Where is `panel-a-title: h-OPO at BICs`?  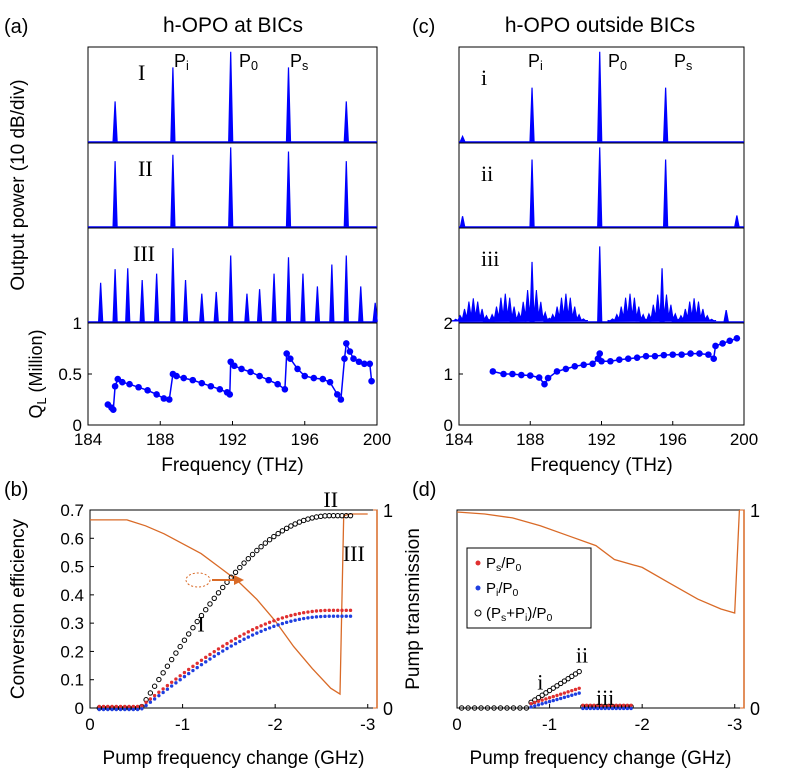
panel-a-title: h-OPO at BICs is located at coordinates (233, 25).